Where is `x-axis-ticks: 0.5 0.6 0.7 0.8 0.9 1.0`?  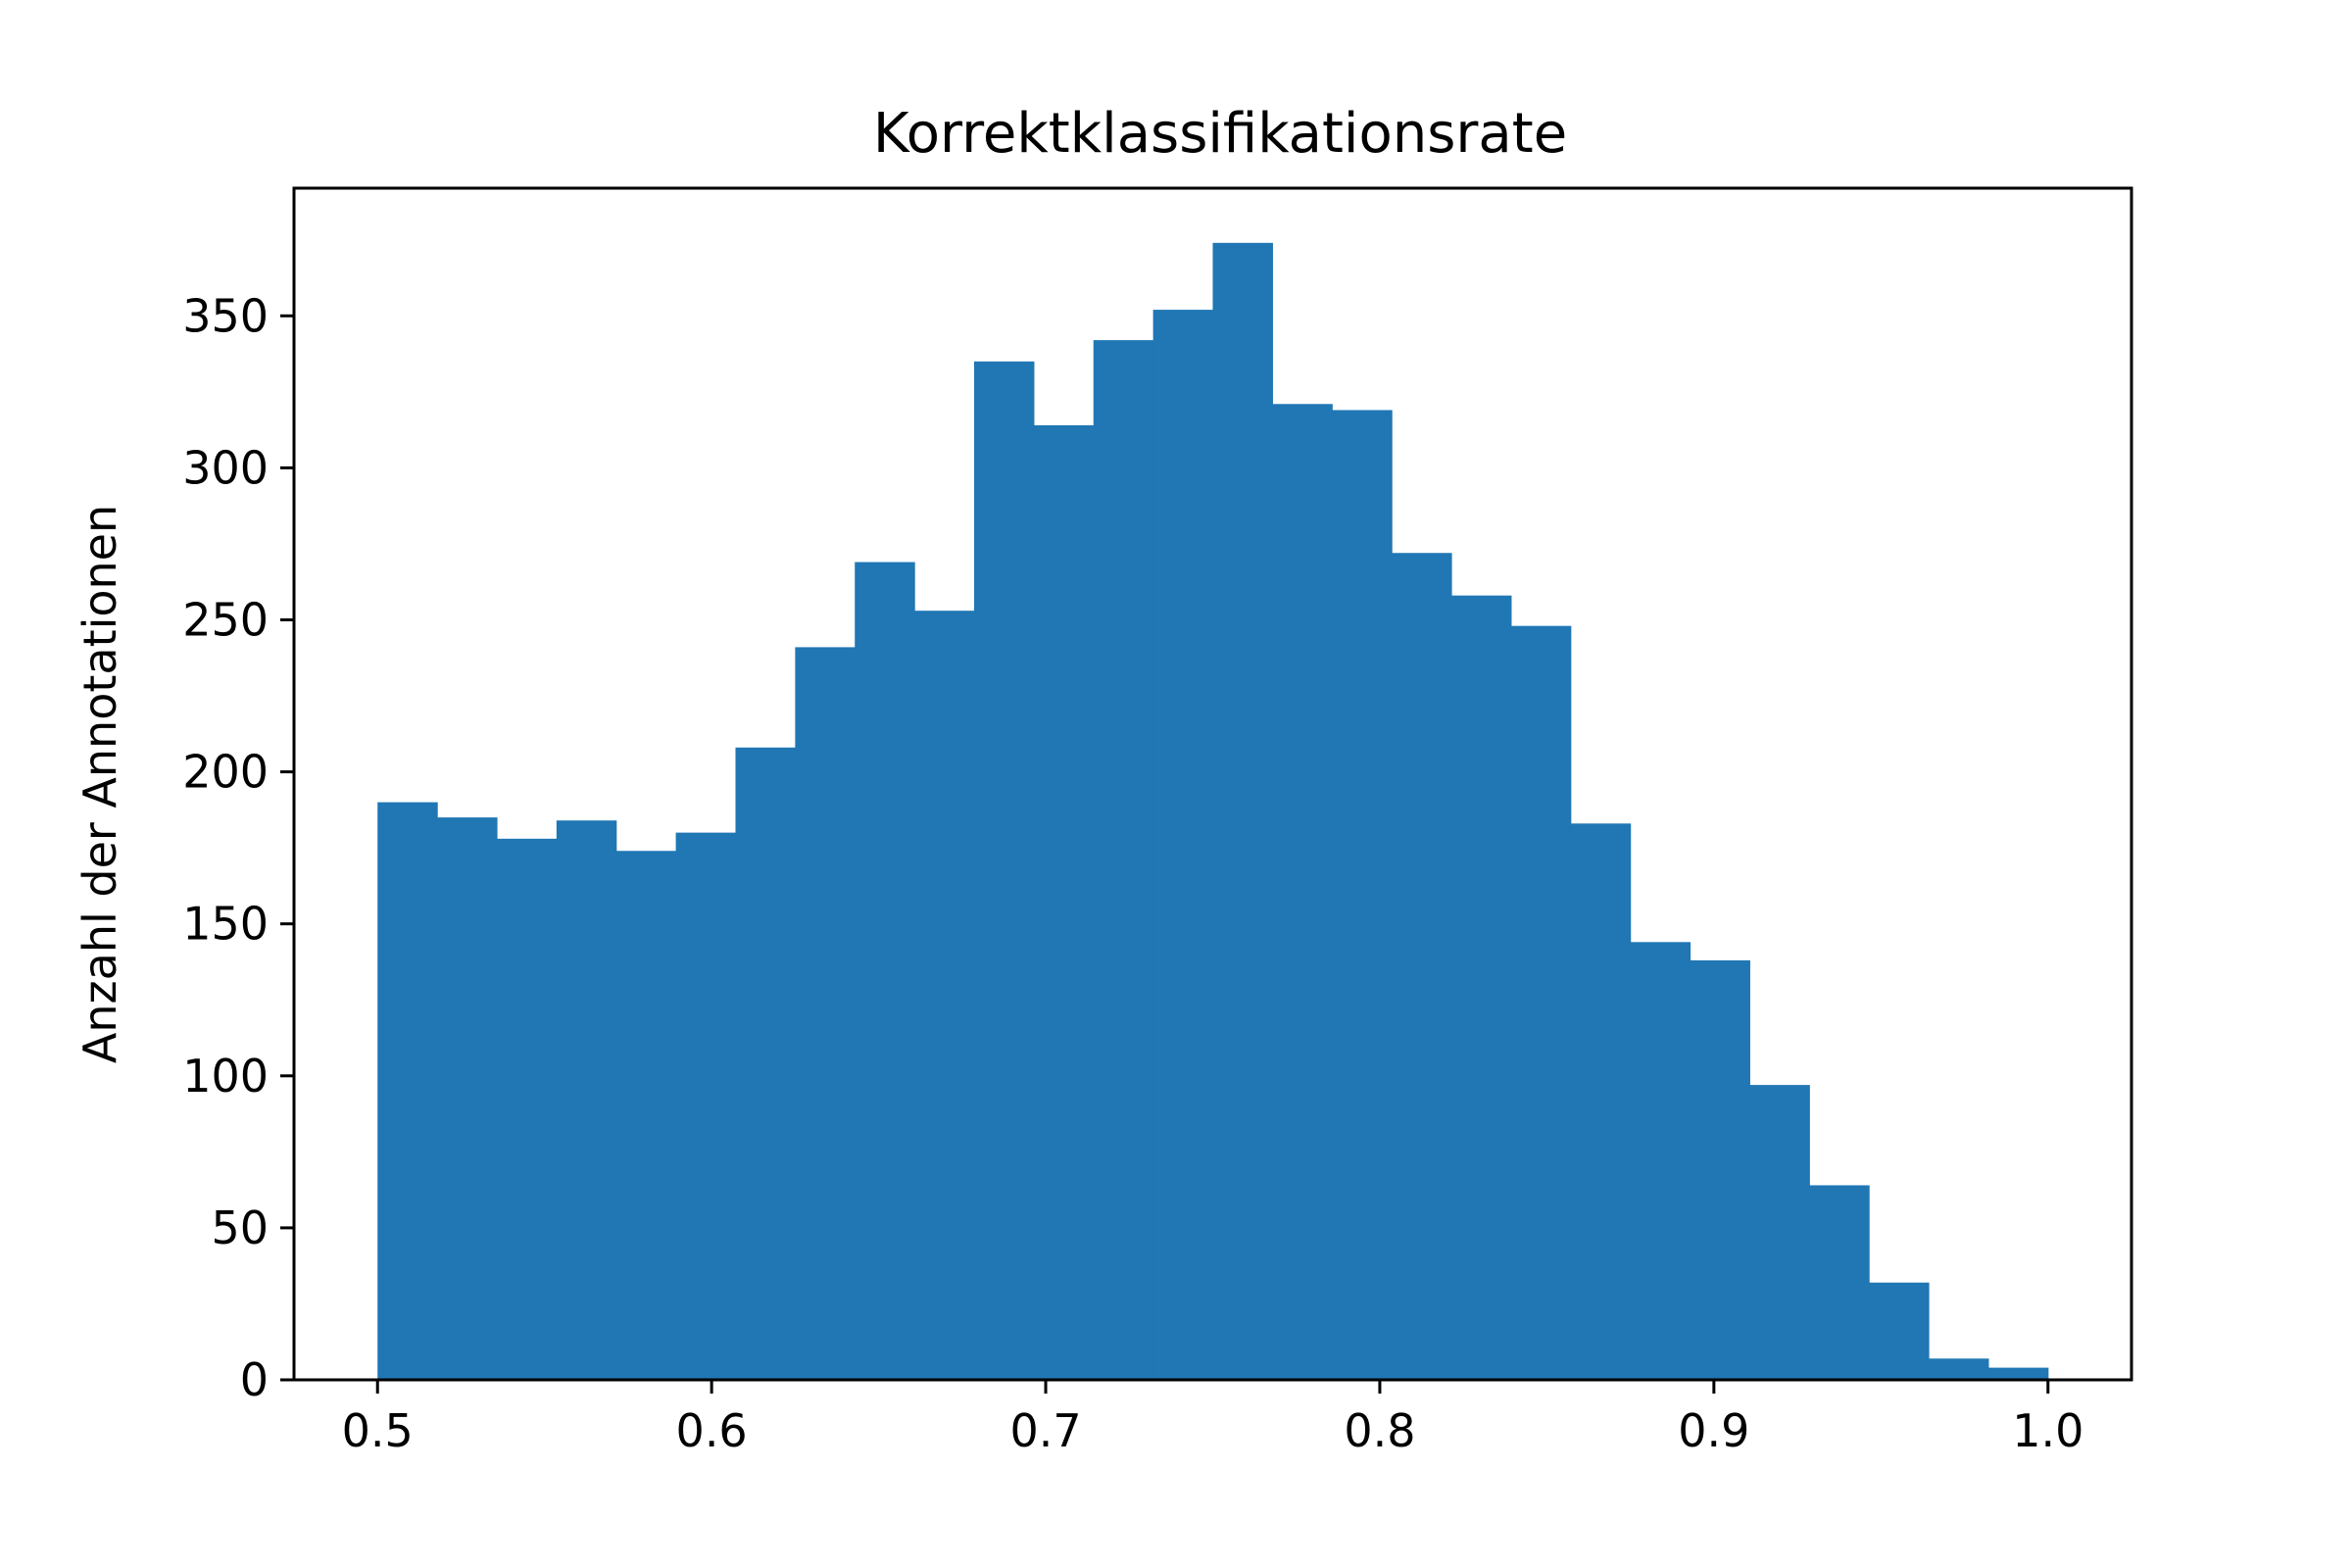 x-axis-ticks: 0.5 0.6 0.7 0.8 0.9 1.0 is located at coordinates (1212, 1418).